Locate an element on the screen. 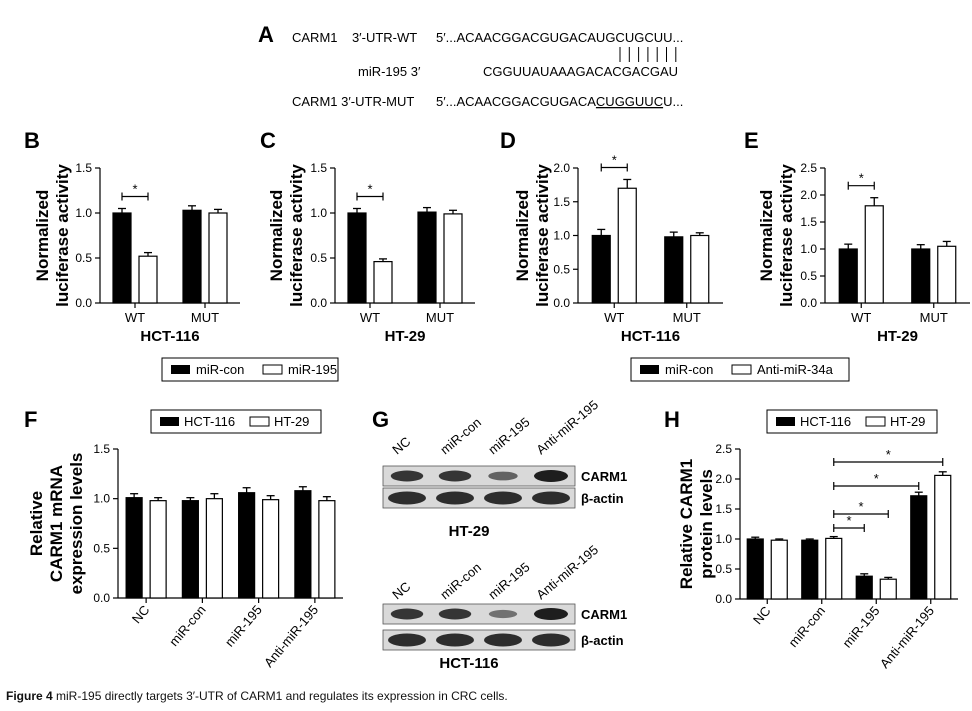 The image size is (972, 711). y-axis-label-line: CARM1 mRNA is located at coordinates (56, 523).